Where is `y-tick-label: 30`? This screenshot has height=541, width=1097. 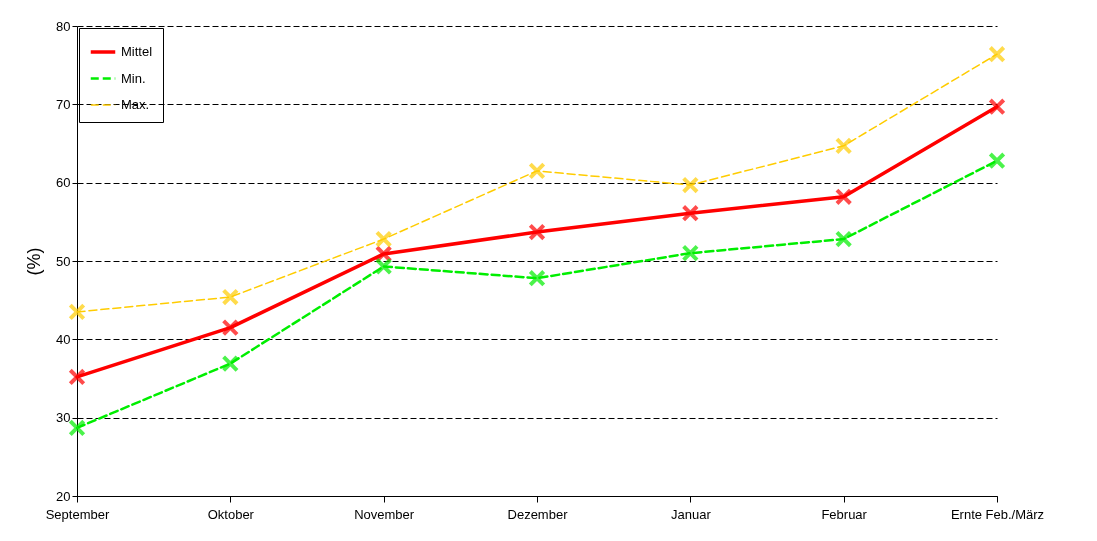 y-tick-label: 30 is located at coordinates (63, 418).